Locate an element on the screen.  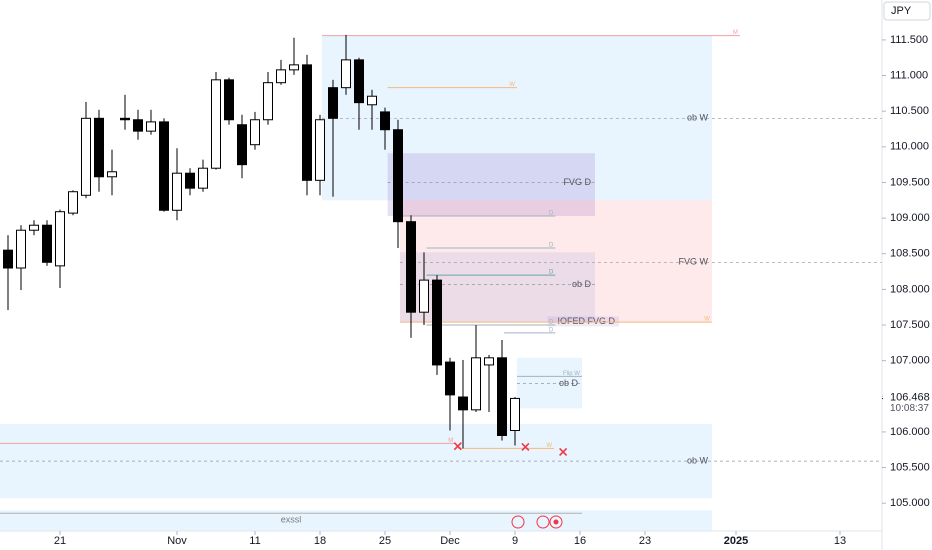
y-tick-label: 109.000 is located at coordinates (910, 218).